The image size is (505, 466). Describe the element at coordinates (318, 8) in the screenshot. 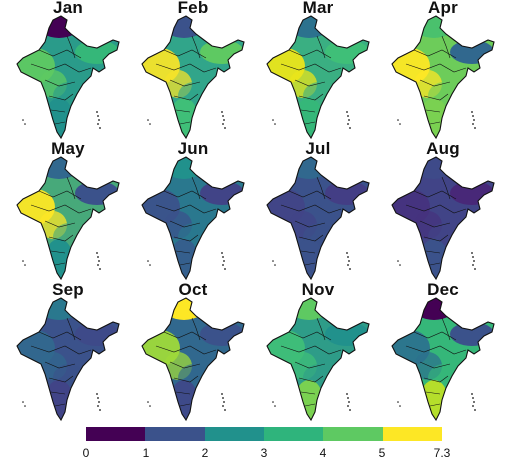

I see `month-label: Mar` at that location.